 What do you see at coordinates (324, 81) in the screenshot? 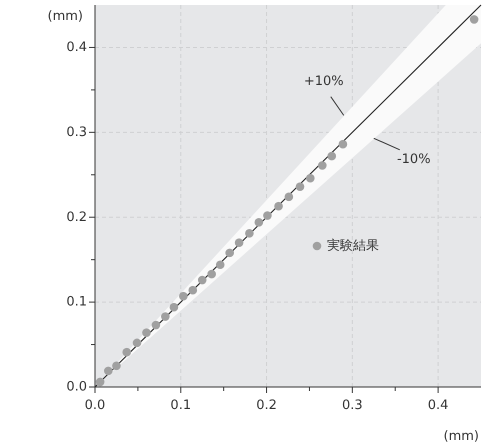
I see `annotation: +10%` at bounding box center [324, 81].